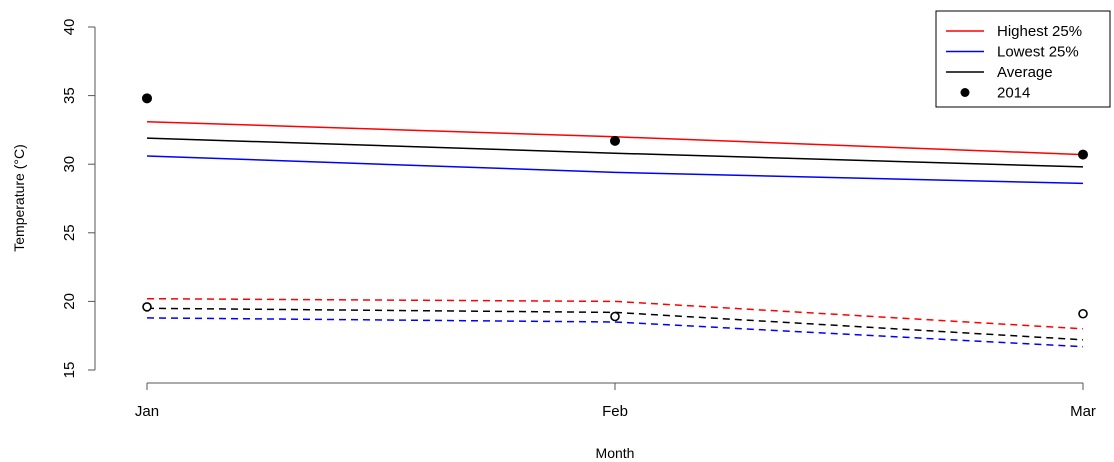  What do you see at coordinates (615, 152) in the screenshot?
I see `max-series-line-average` at bounding box center [615, 152].